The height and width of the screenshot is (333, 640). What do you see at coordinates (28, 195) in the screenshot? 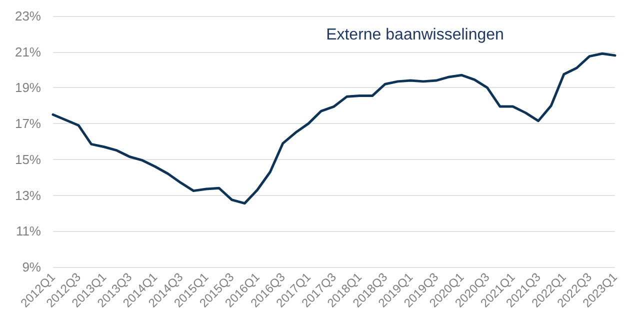
I see `y-tick-label: 13%` at bounding box center [28, 195].